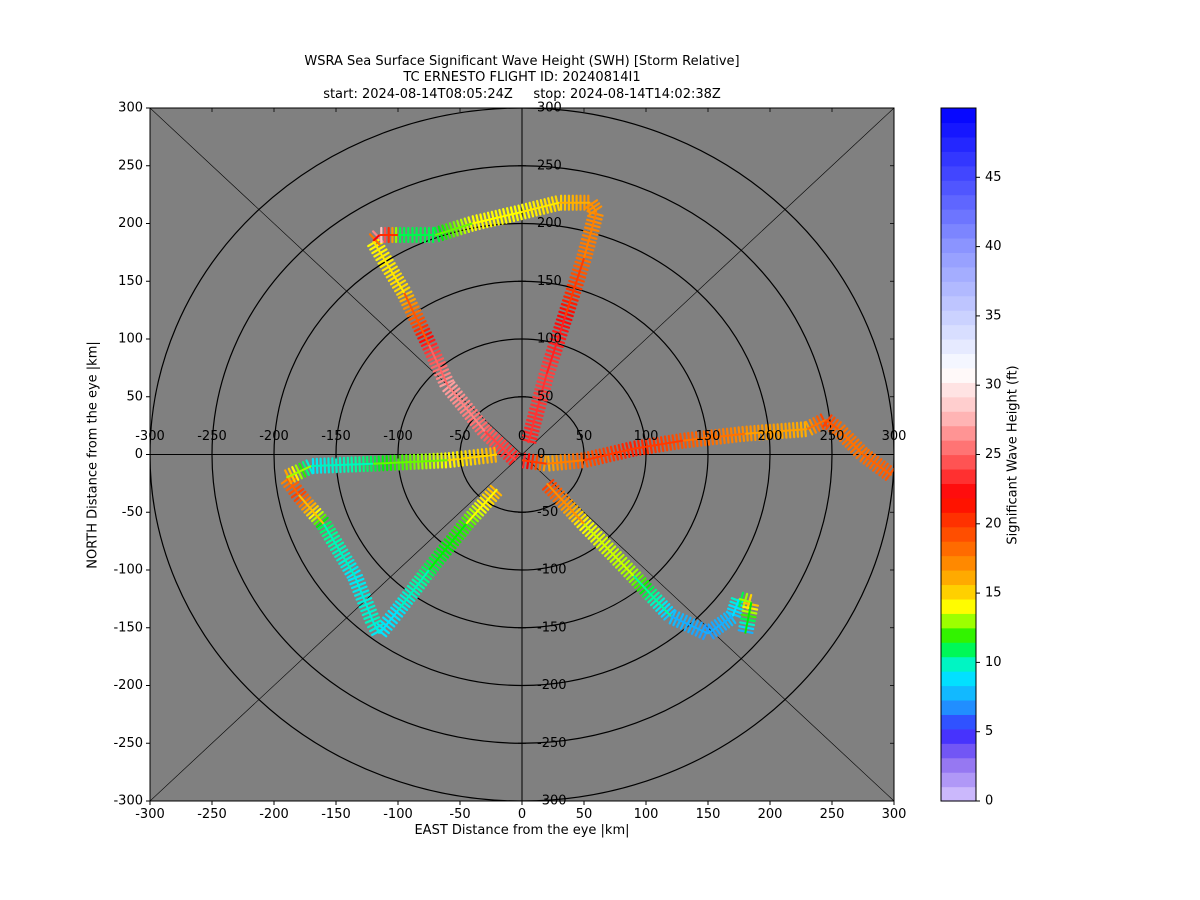 This screenshot has width=1200, height=900. What do you see at coordinates (552, 685) in the screenshot?
I see `inner-y-tick-label: -200` at bounding box center [552, 685].